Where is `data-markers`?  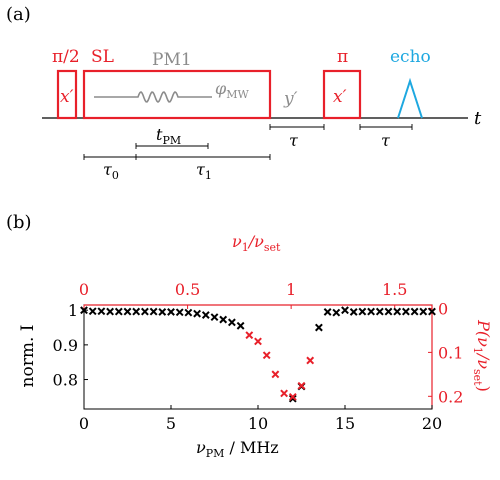 data-markers is located at coordinates (258, 354).